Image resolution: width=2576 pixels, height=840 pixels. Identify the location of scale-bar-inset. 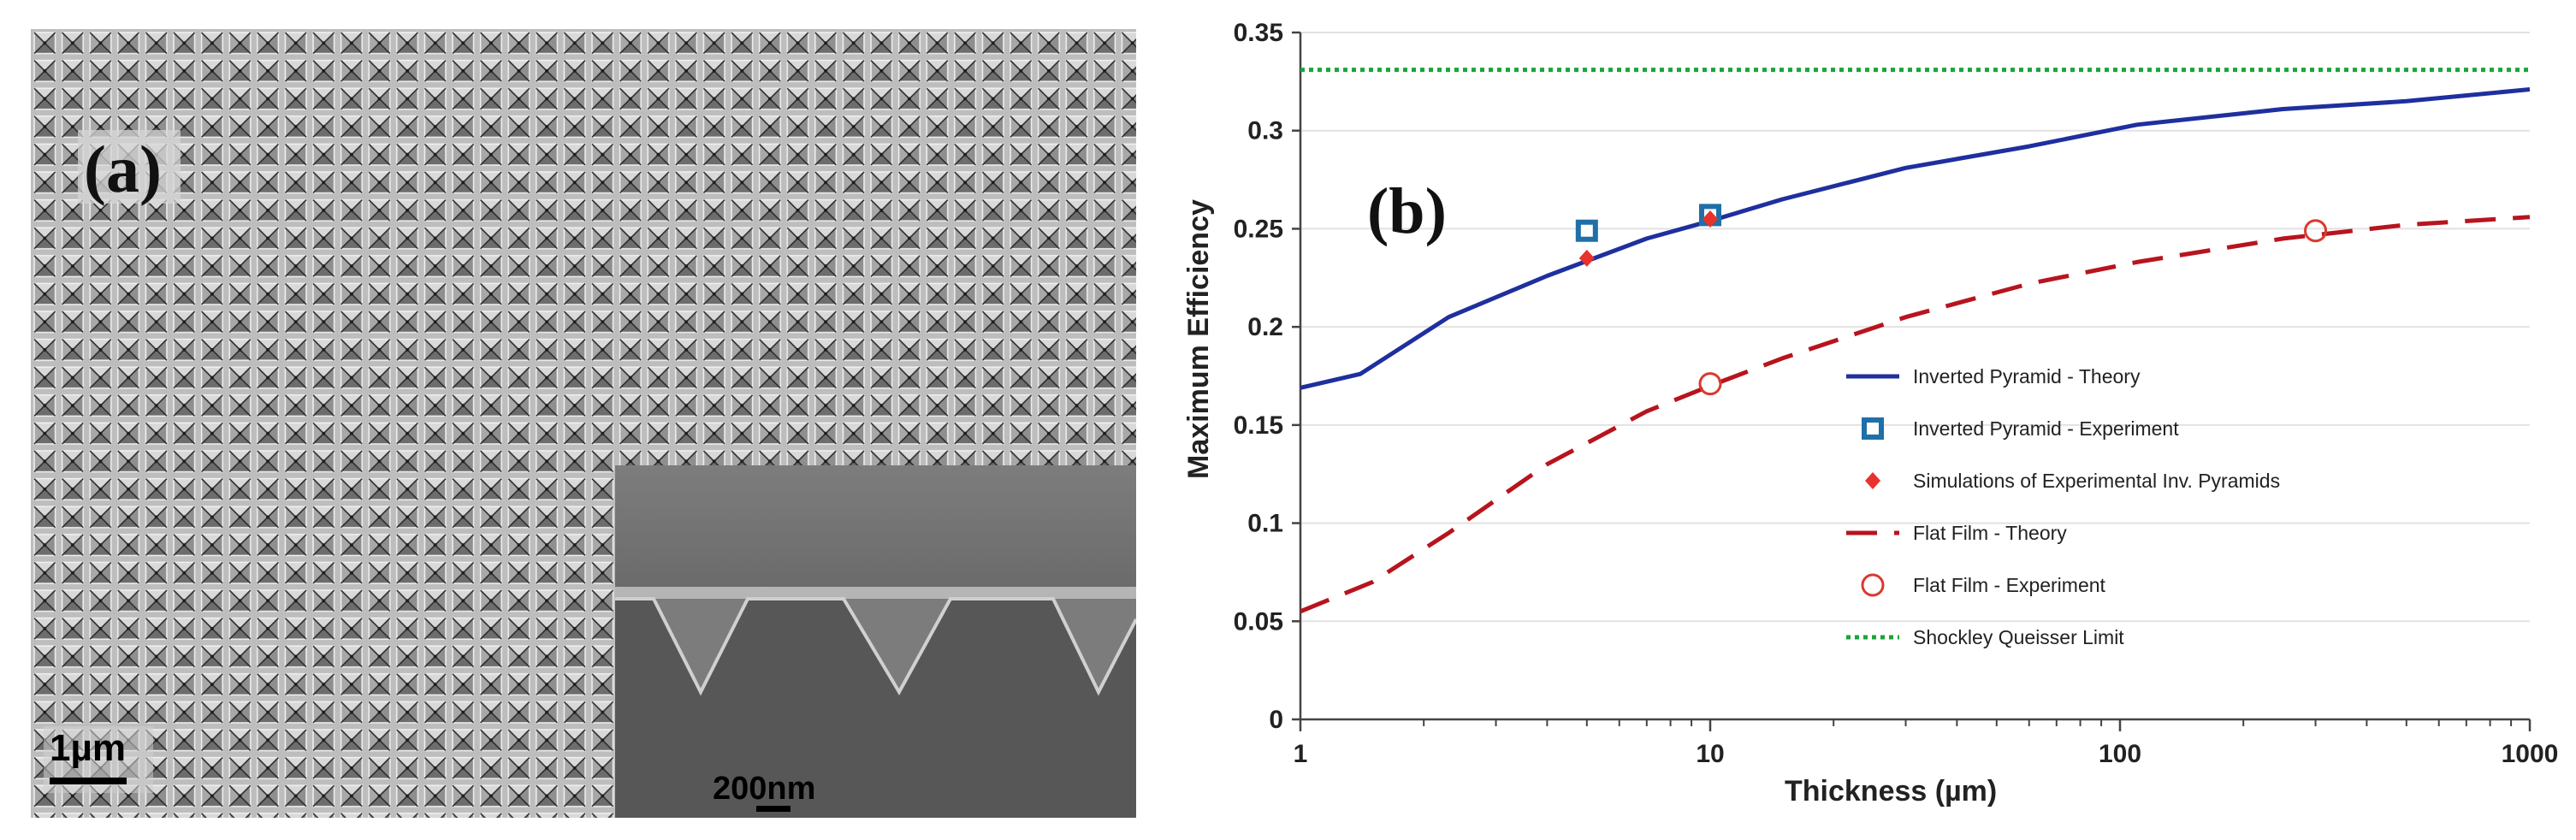
(774, 809).